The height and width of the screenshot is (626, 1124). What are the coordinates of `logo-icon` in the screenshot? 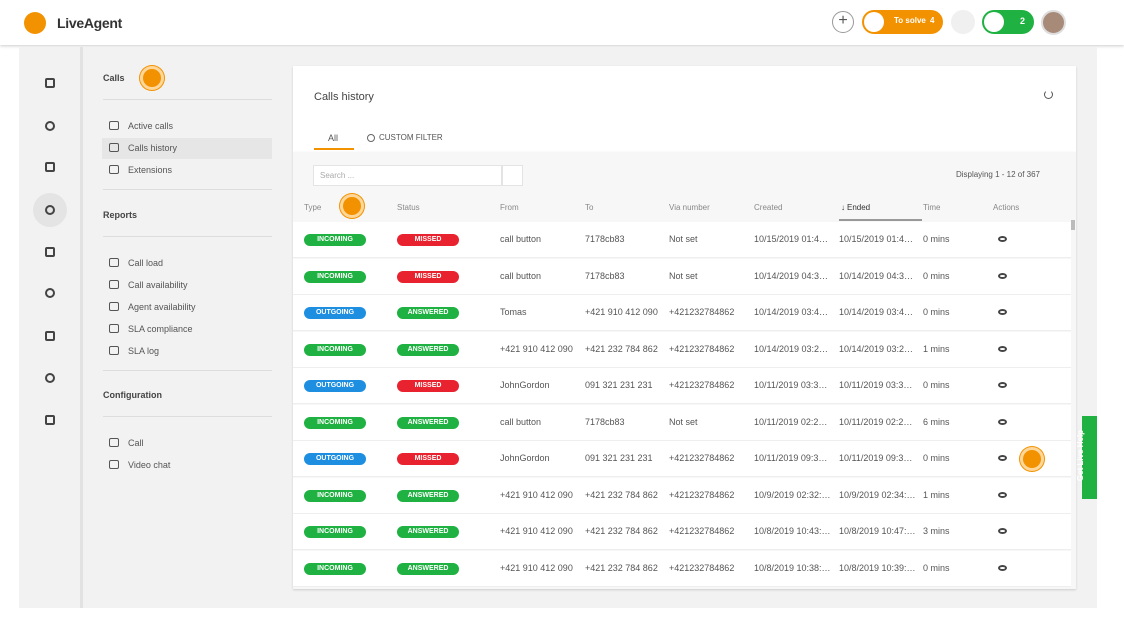 It's located at (35, 23).